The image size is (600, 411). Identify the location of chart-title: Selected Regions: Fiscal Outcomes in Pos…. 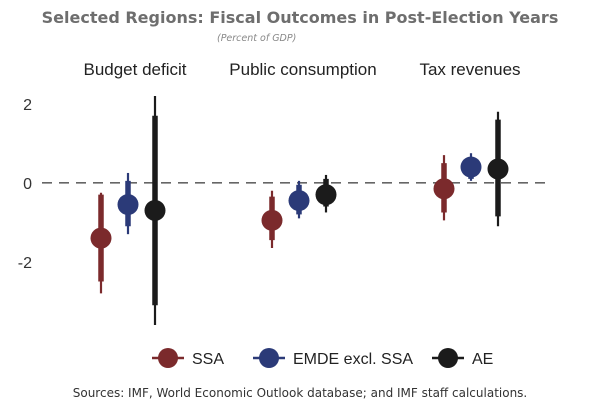
(300, 17).